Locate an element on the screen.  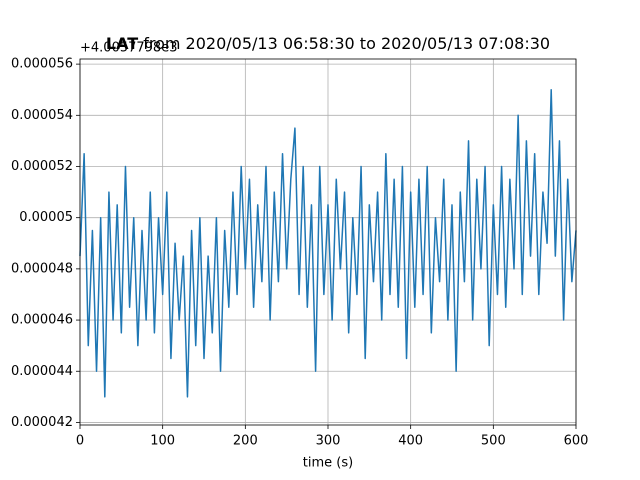
y-tick-label: 0.000048 is located at coordinates (42, 268).